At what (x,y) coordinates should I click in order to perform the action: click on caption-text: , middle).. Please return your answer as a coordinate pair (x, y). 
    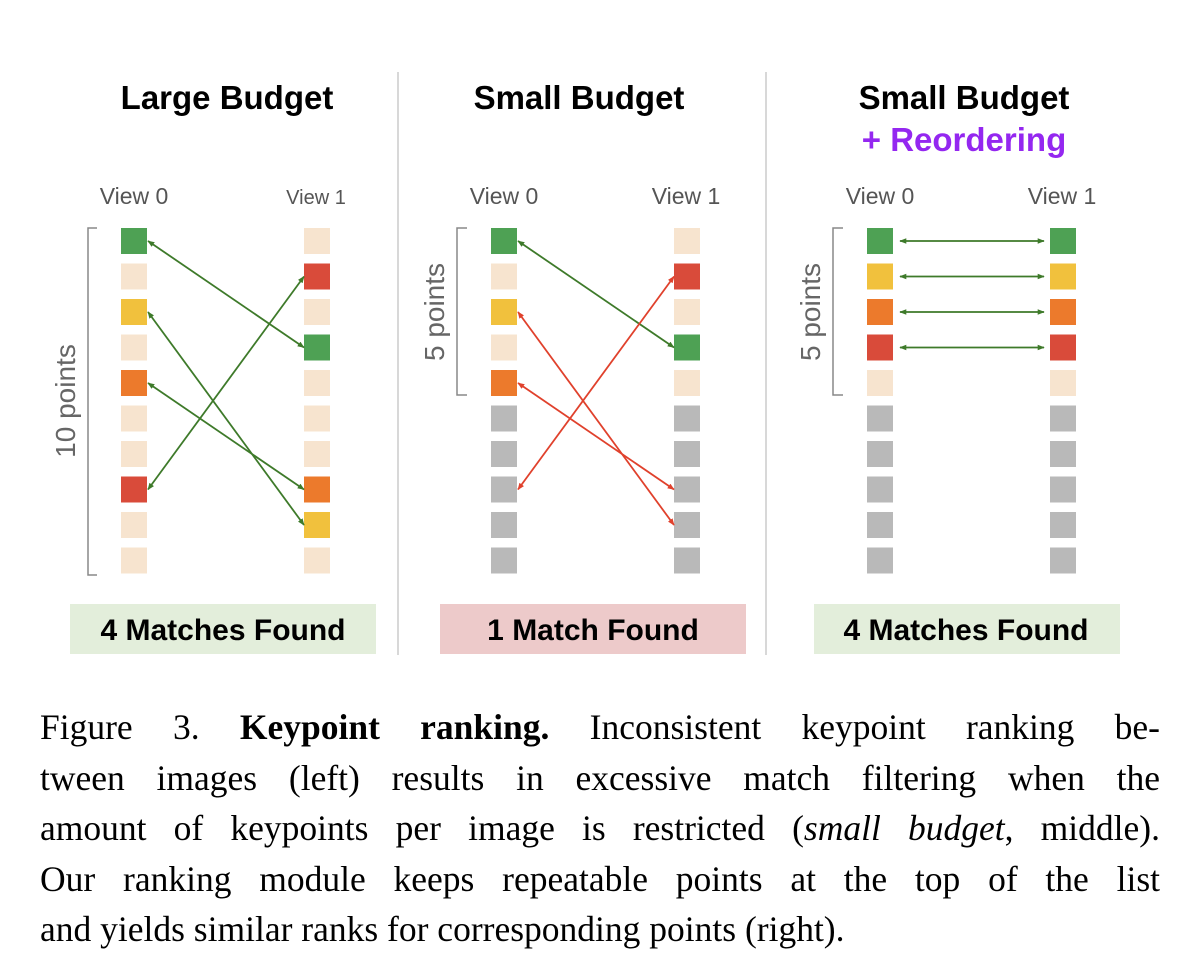
    Looking at the image, I should click on (1082, 828).